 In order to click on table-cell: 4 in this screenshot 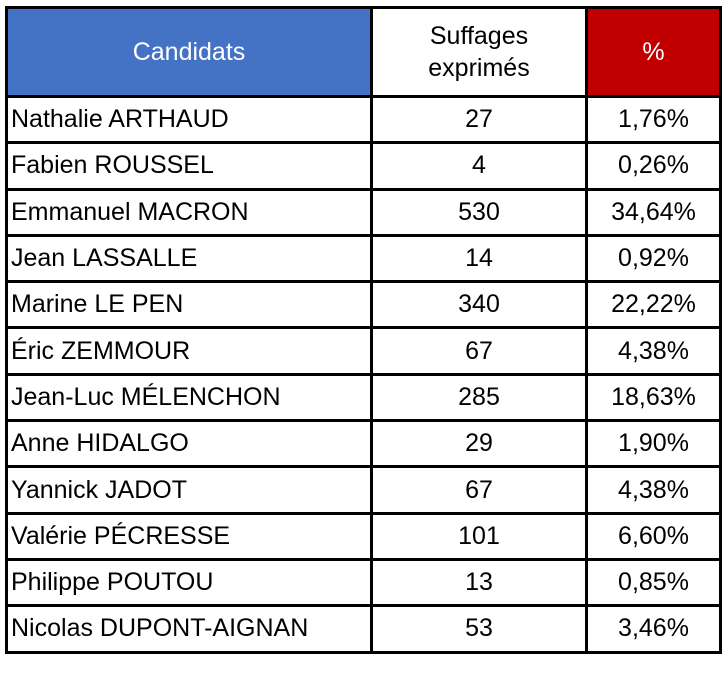, I will do `click(479, 166)`.